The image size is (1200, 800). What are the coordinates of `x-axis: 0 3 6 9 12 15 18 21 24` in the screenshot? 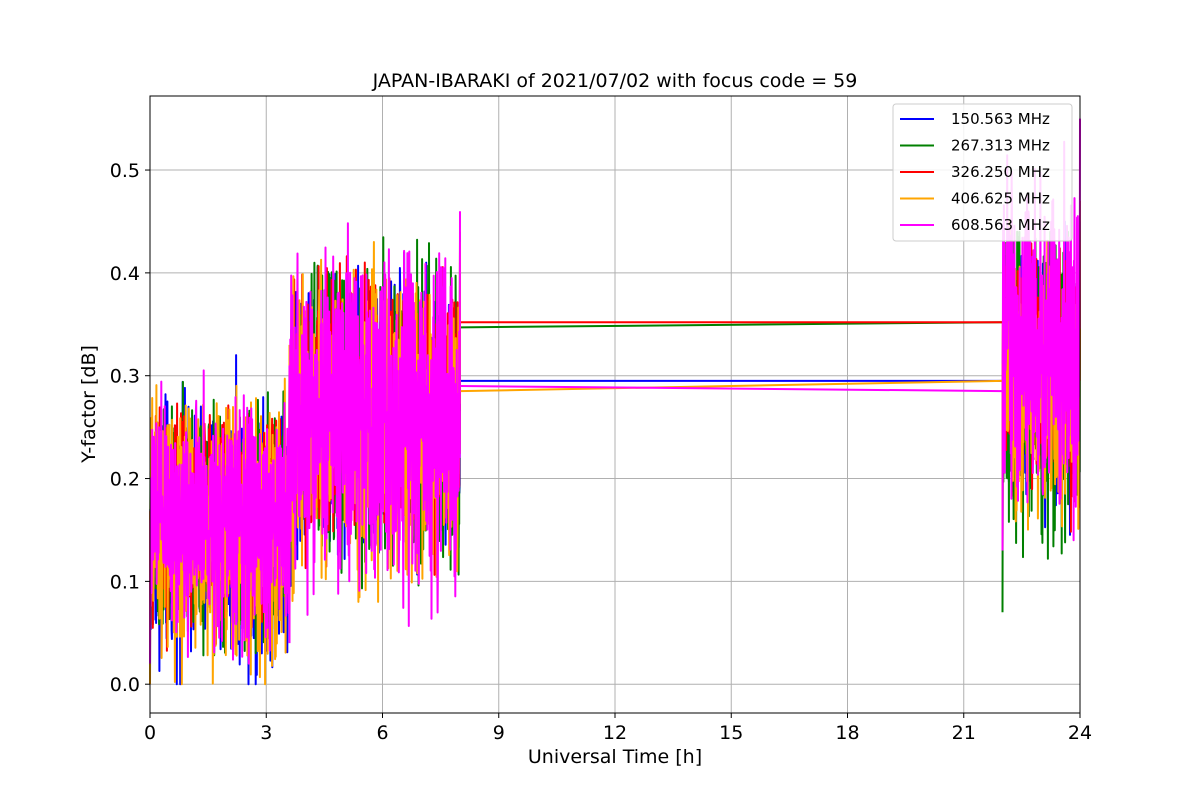 It's located at (618, 728).